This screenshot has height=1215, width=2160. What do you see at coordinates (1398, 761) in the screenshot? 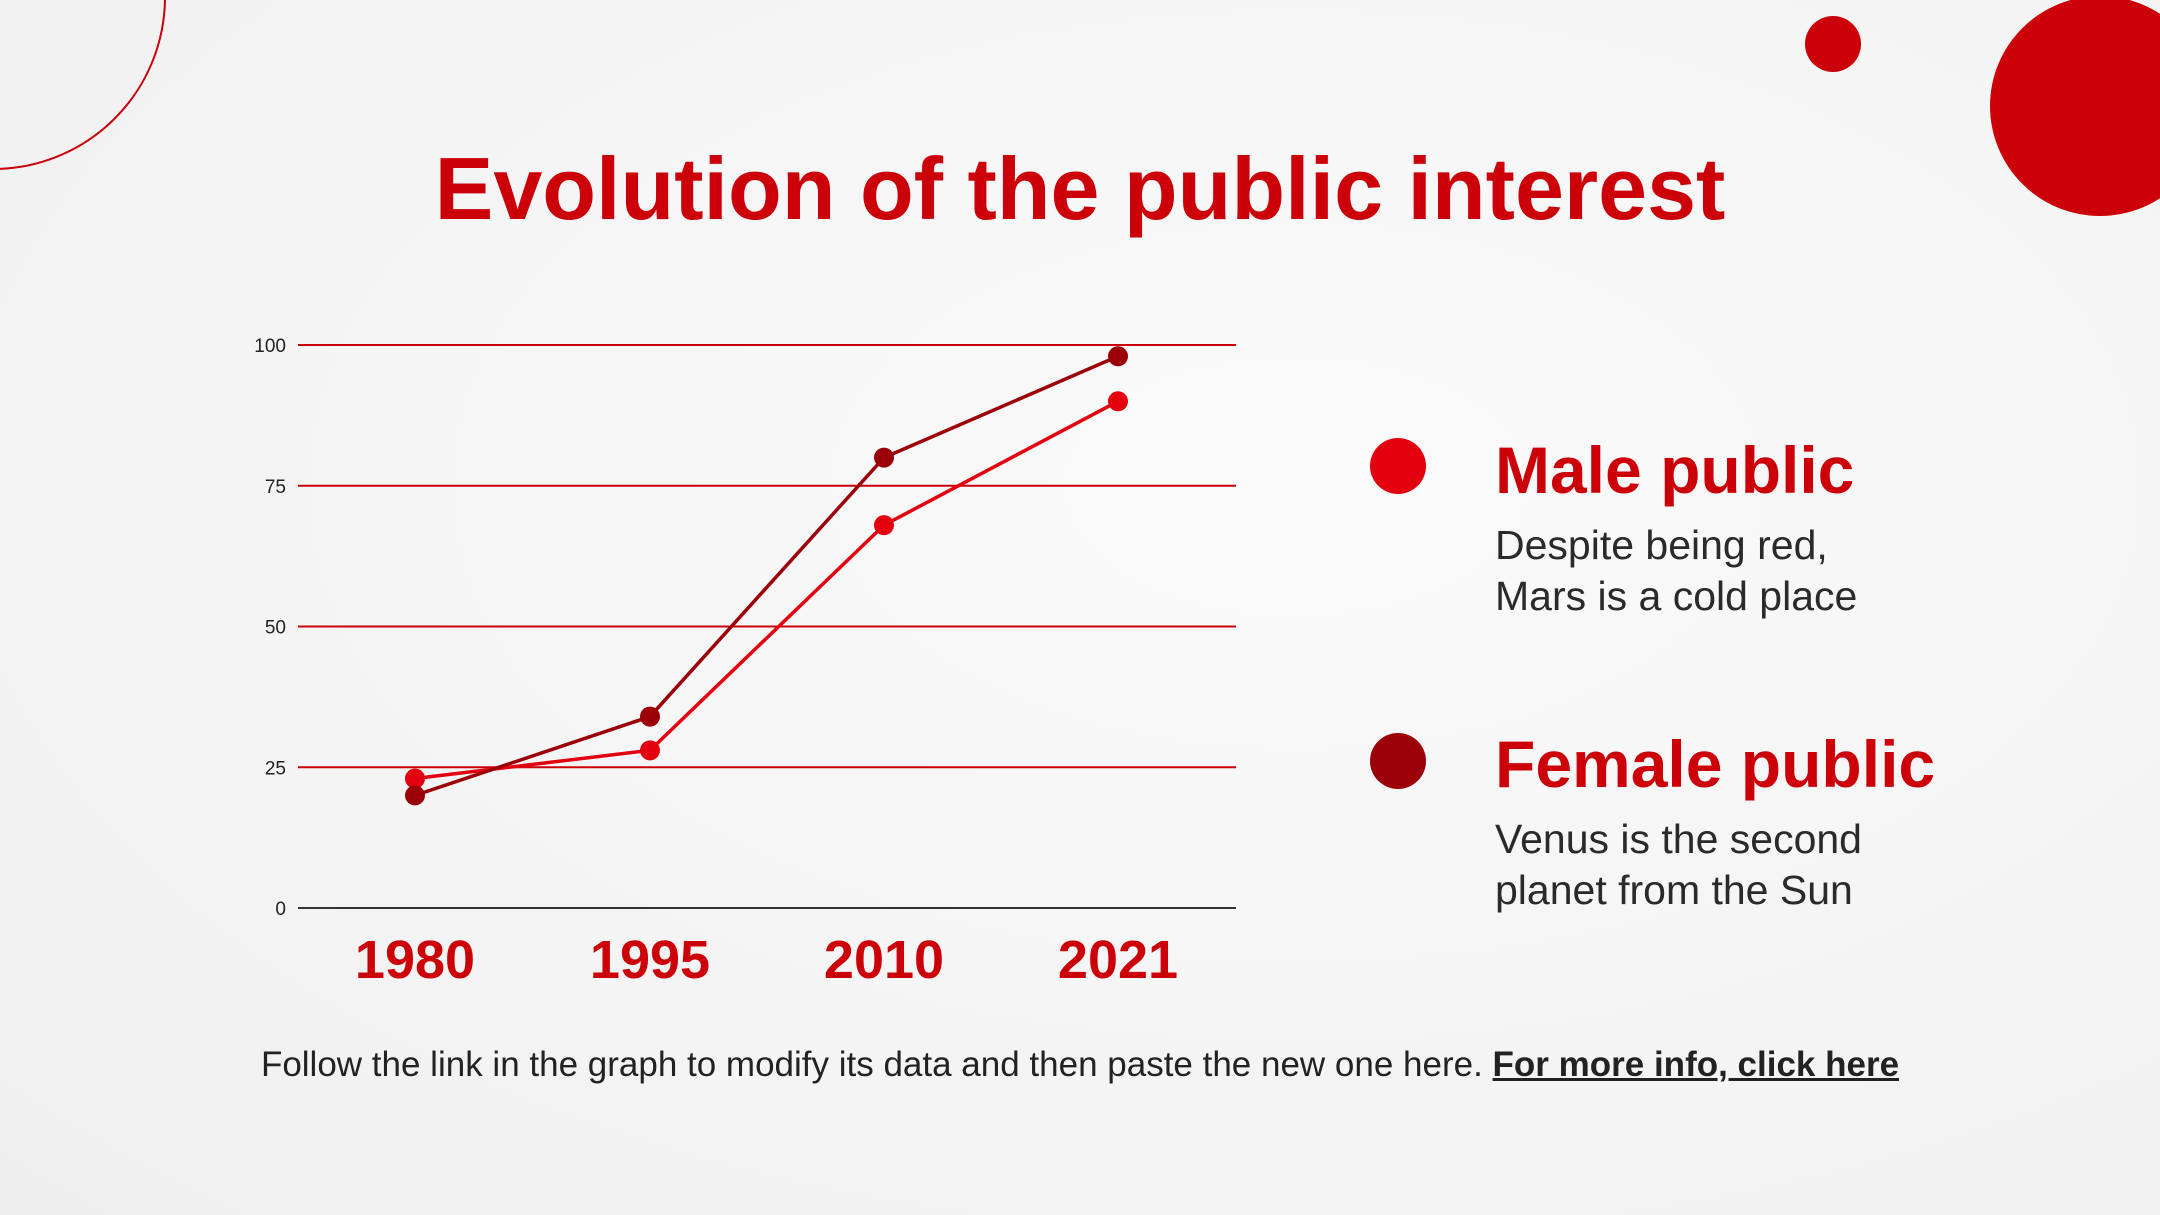
I see `legend-dot-female` at bounding box center [1398, 761].